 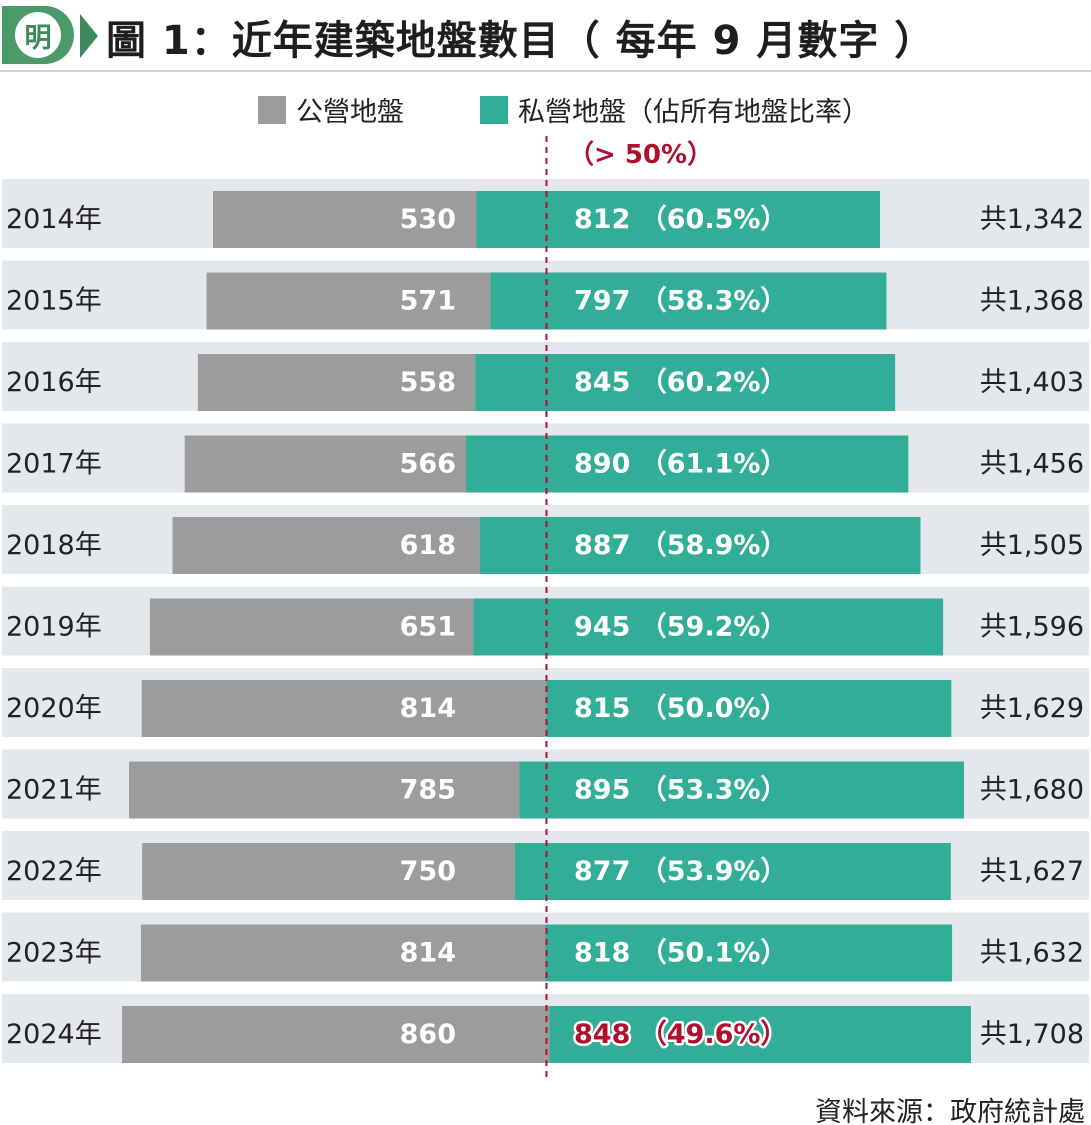 What do you see at coordinates (54, 790) in the screenshot?
I see `year-label: 2021年` at bounding box center [54, 790].